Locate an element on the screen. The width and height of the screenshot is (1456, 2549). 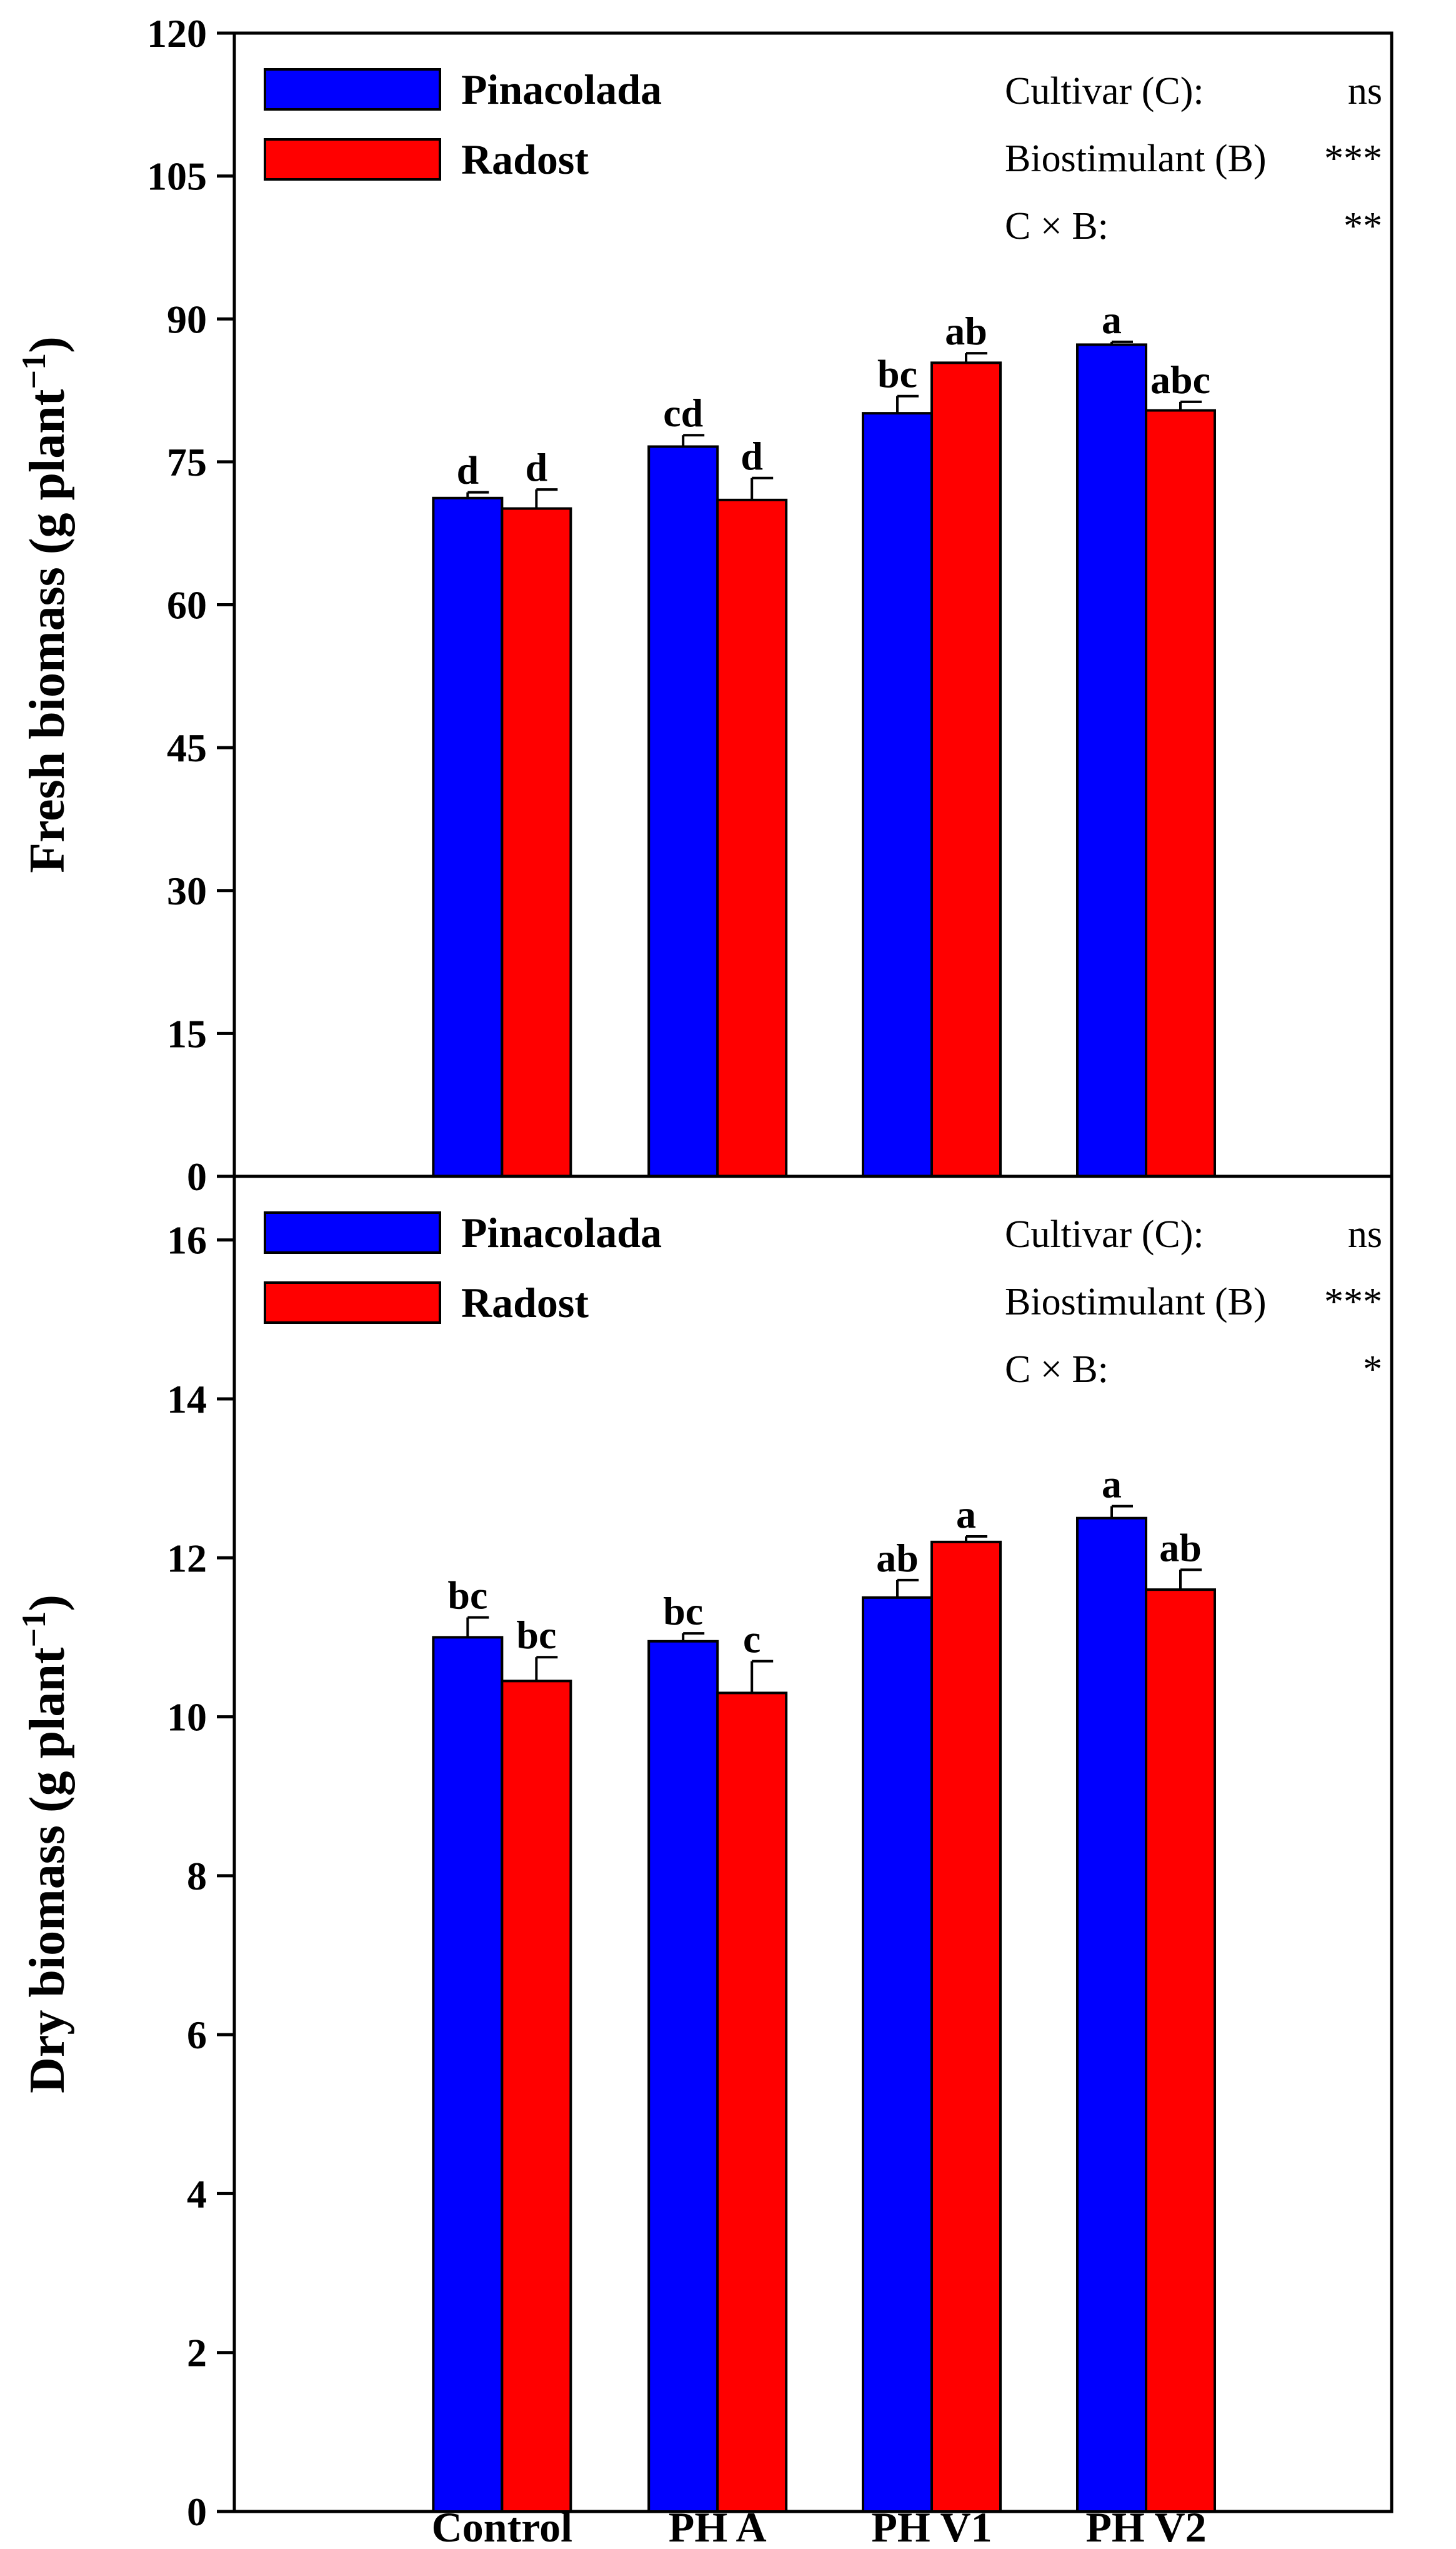
y-tick-label: 8 is located at coordinates (197, 1876).